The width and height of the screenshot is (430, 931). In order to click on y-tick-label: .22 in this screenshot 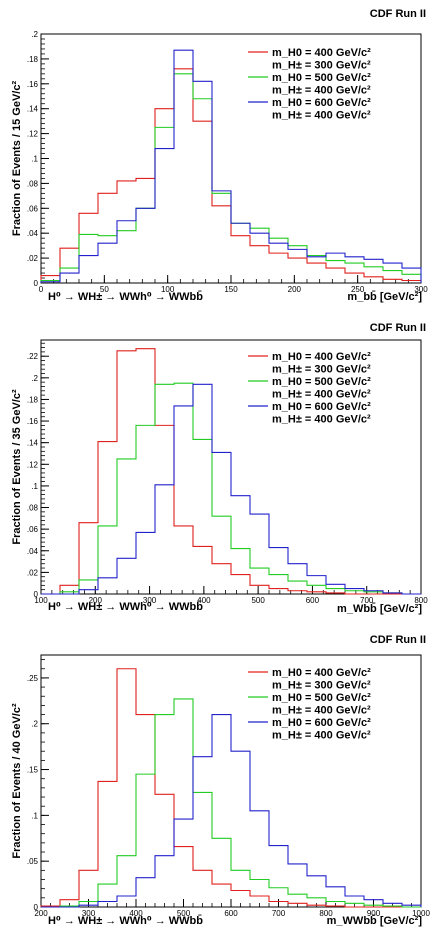, I will do `click(33, 356)`.